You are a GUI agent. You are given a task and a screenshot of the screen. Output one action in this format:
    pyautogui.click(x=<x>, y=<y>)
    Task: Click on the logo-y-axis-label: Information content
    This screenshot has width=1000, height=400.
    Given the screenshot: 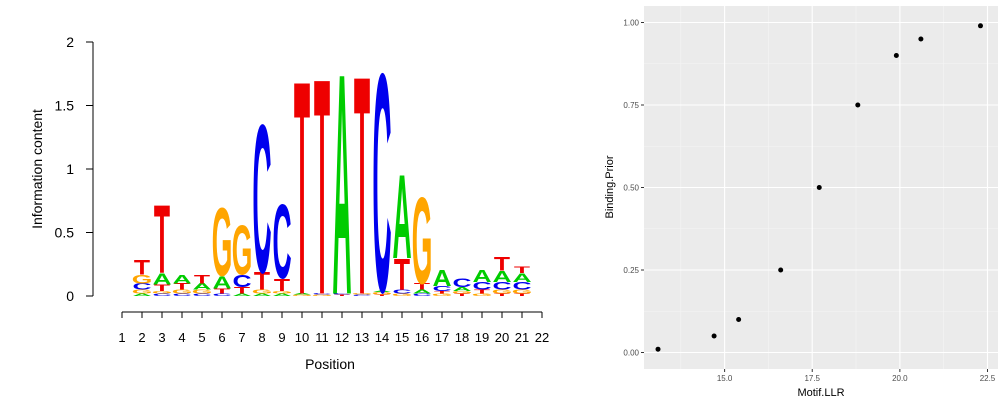 What is the action you would take?
    pyautogui.click(x=37, y=169)
    